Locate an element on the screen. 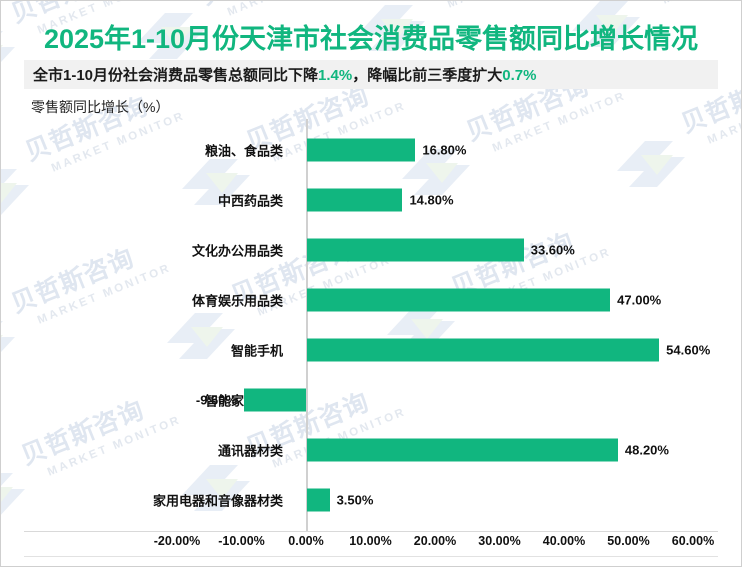 The width and height of the screenshot is (742, 567). value-axis-title: 零售额同比增长（%） is located at coordinates (100, 107).